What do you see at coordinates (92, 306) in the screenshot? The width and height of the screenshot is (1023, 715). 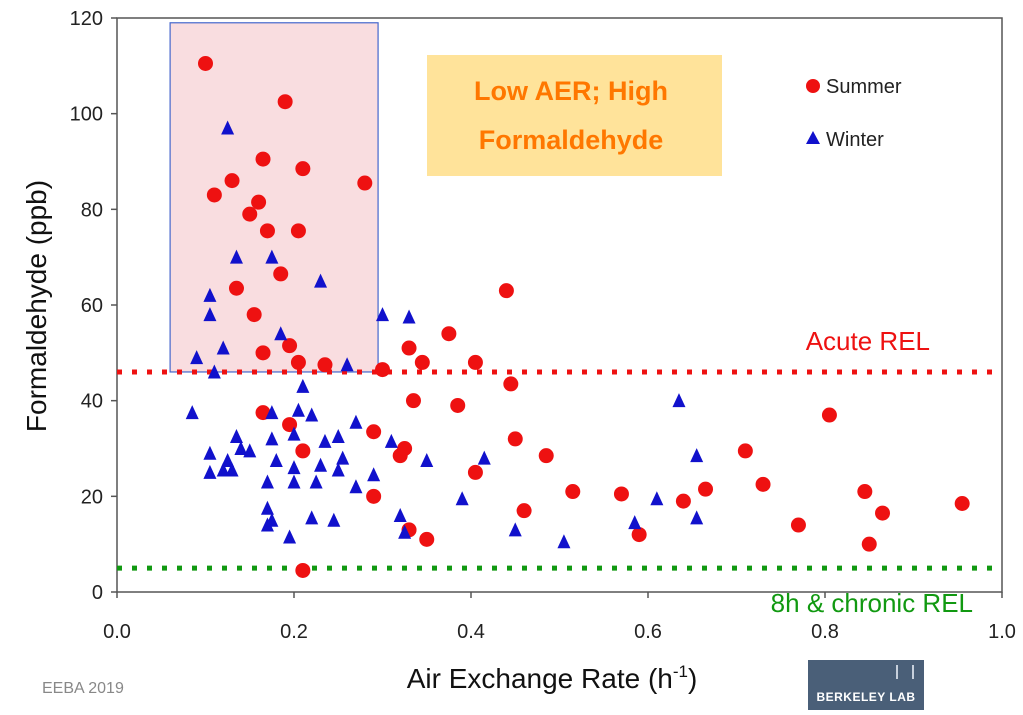 I see `y-tick-label: 60` at bounding box center [92, 306].